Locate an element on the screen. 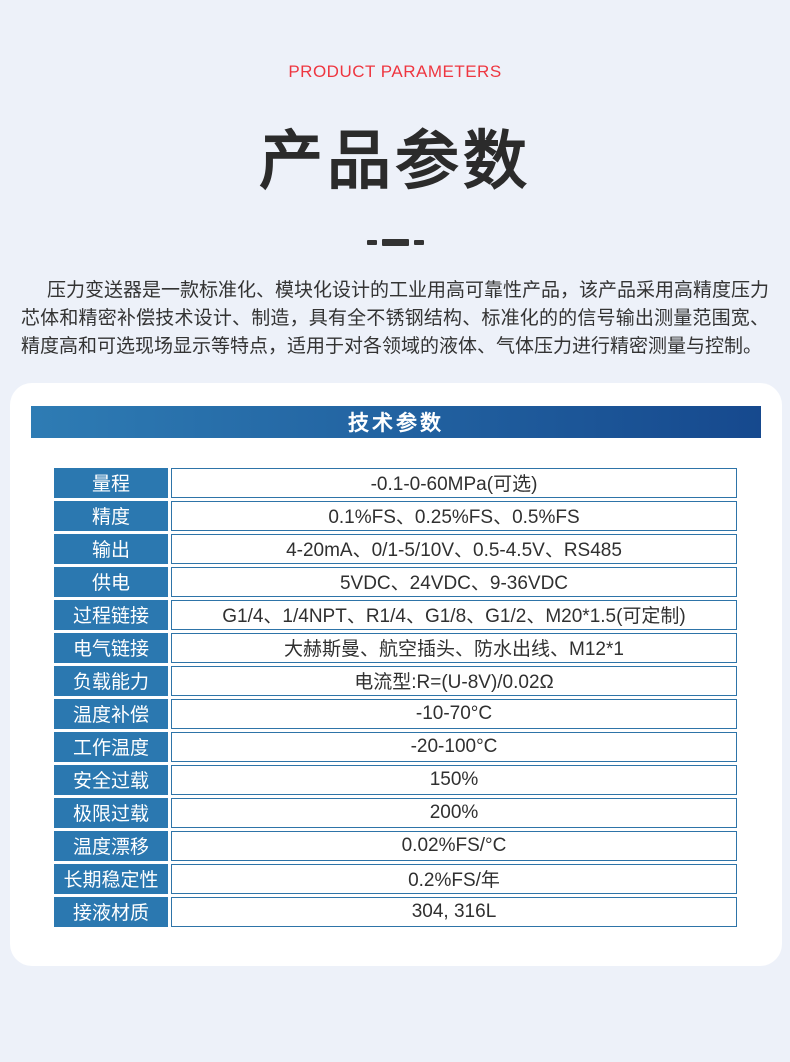 The height and width of the screenshot is (1062, 790). spec-value: -0.1-0-60MPa(可选) is located at coordinates (454, 482).